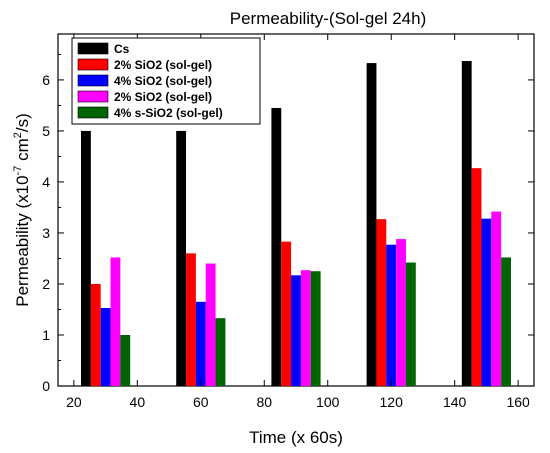 This screenshot has width=550, height=453. What do you see at coordinates (74, 402) in the screenshot?
I see `x-tick-label: 20` at bounding box center [74, 402].